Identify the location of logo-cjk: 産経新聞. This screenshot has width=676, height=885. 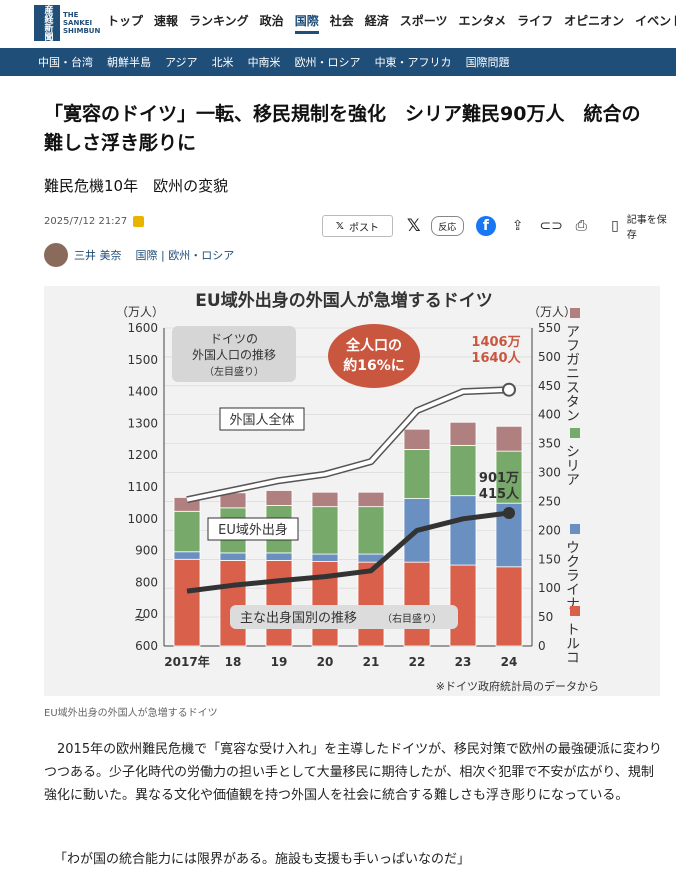
(47, 23).